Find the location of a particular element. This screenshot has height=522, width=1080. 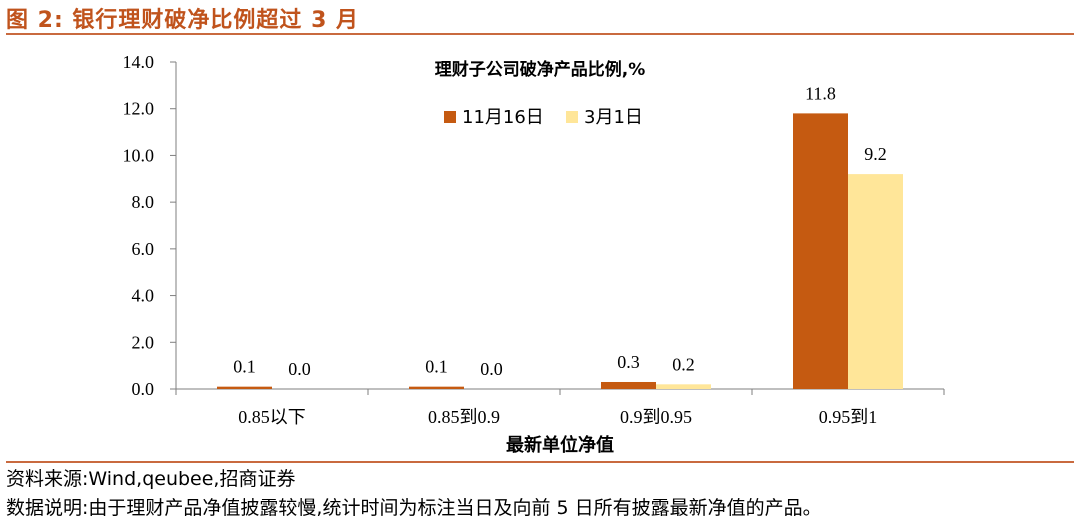

x-tick-label: 0.9到0.95 is located at coordinates (656, 417).